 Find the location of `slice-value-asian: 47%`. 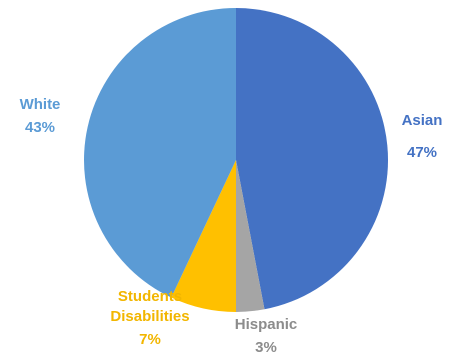

slice-value-asian: 47% is located at coordinates (422, 152).